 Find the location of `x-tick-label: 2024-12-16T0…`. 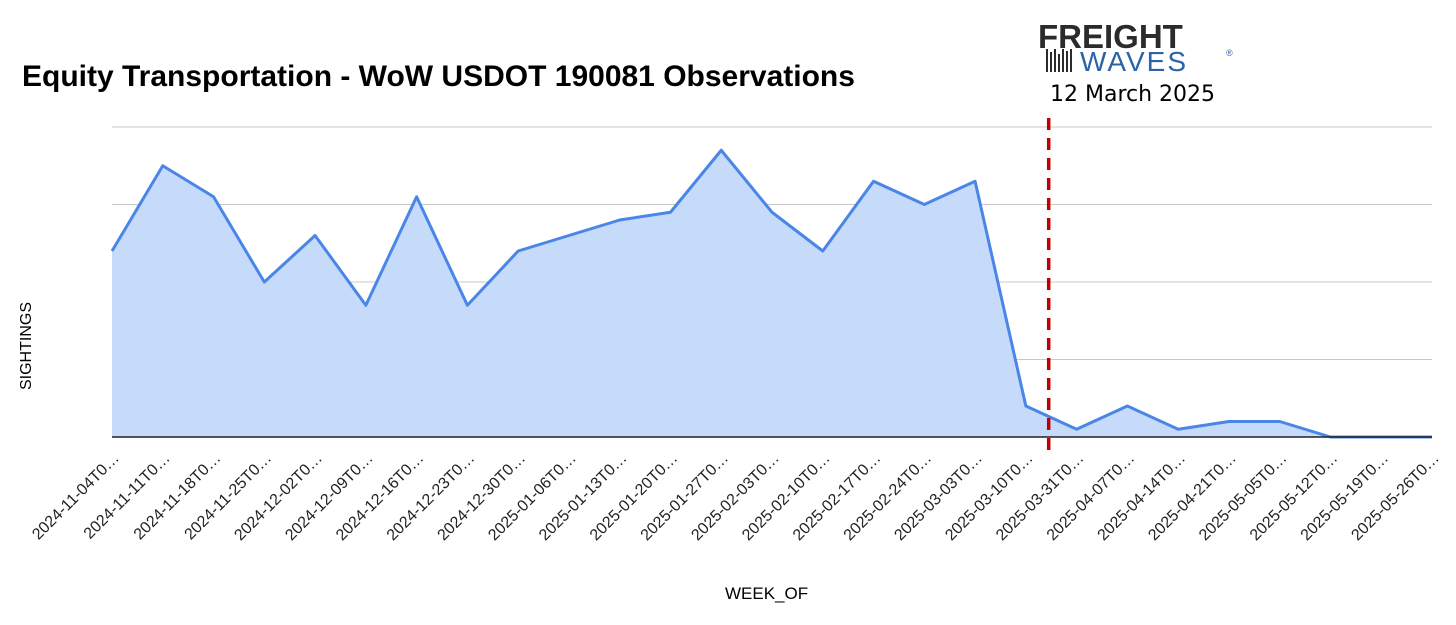

x-tick-label: 2024-12-16T0… is located at coordinates (380, 497).